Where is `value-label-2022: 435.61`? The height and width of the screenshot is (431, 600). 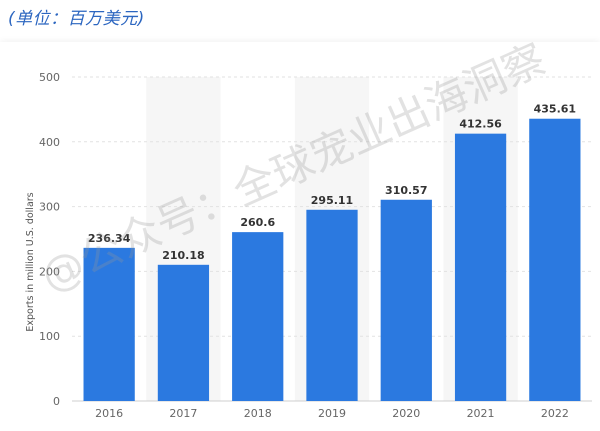
value-label-2022: 435.61 is located at coordinates (555, 109).